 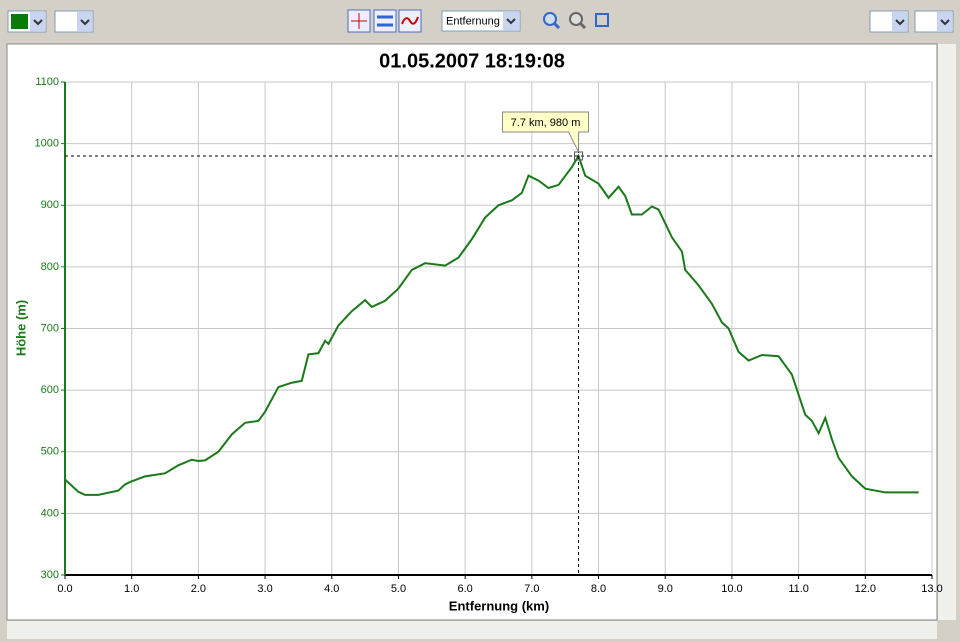 I want to click on zoom-in-button, so click(x=552, y=21).